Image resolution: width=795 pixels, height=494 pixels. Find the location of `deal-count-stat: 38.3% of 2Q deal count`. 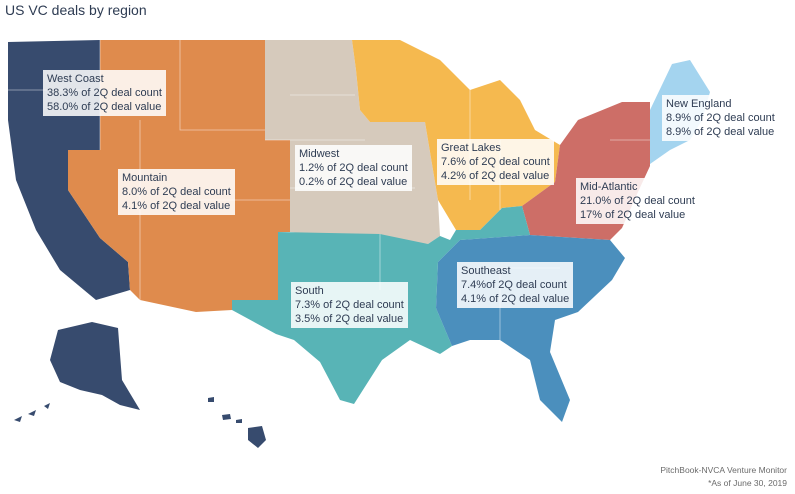

deal-count-stat: 38.3% of 2Q deal count is located at coordinates (104, 93).